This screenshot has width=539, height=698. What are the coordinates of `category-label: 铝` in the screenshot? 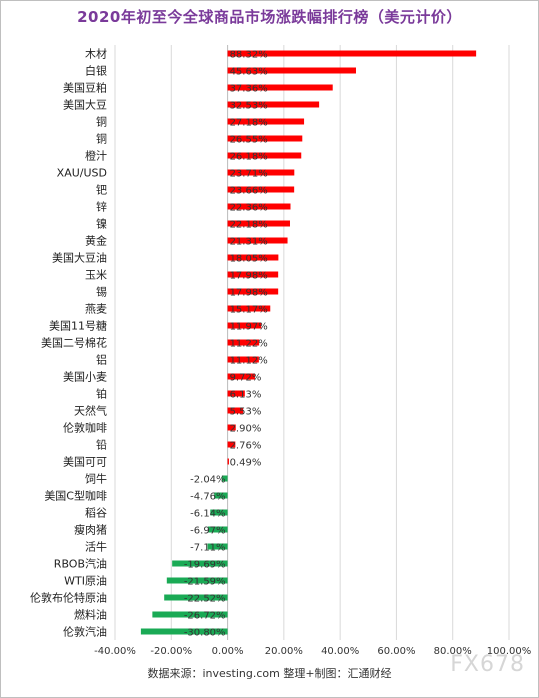 It's located at (101, 360).